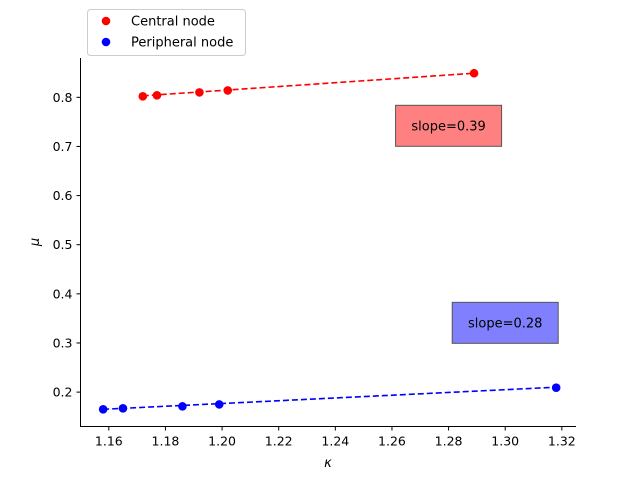 This screenshot has height=480, width=640. Describe the element at coordinates (63, 392) in the screenshot. I see `y-tick-label: 0.2` at that location.